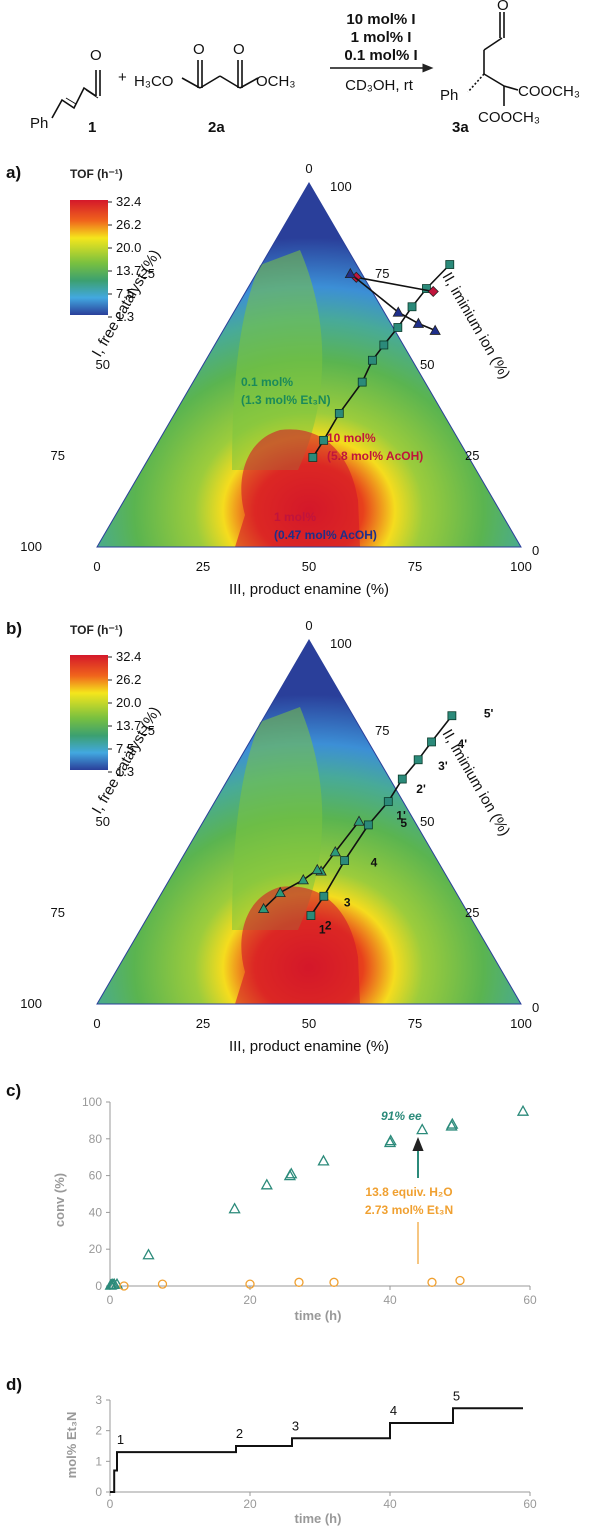 This screenshot has width=596, height=1530. Describe the element at coordinates (89, 257) in the screenshot. I see `panel-a-colorbar` at that location.